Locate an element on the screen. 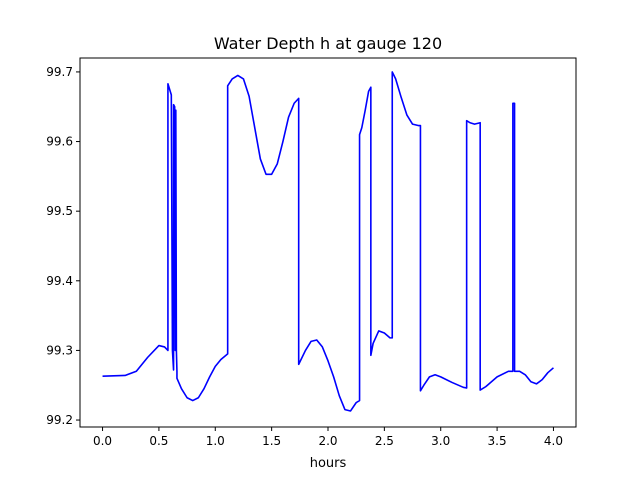 The height and width of the screenshot is (480, 640). x-tick-label: 0.0 is located at coordinates (102, 441).